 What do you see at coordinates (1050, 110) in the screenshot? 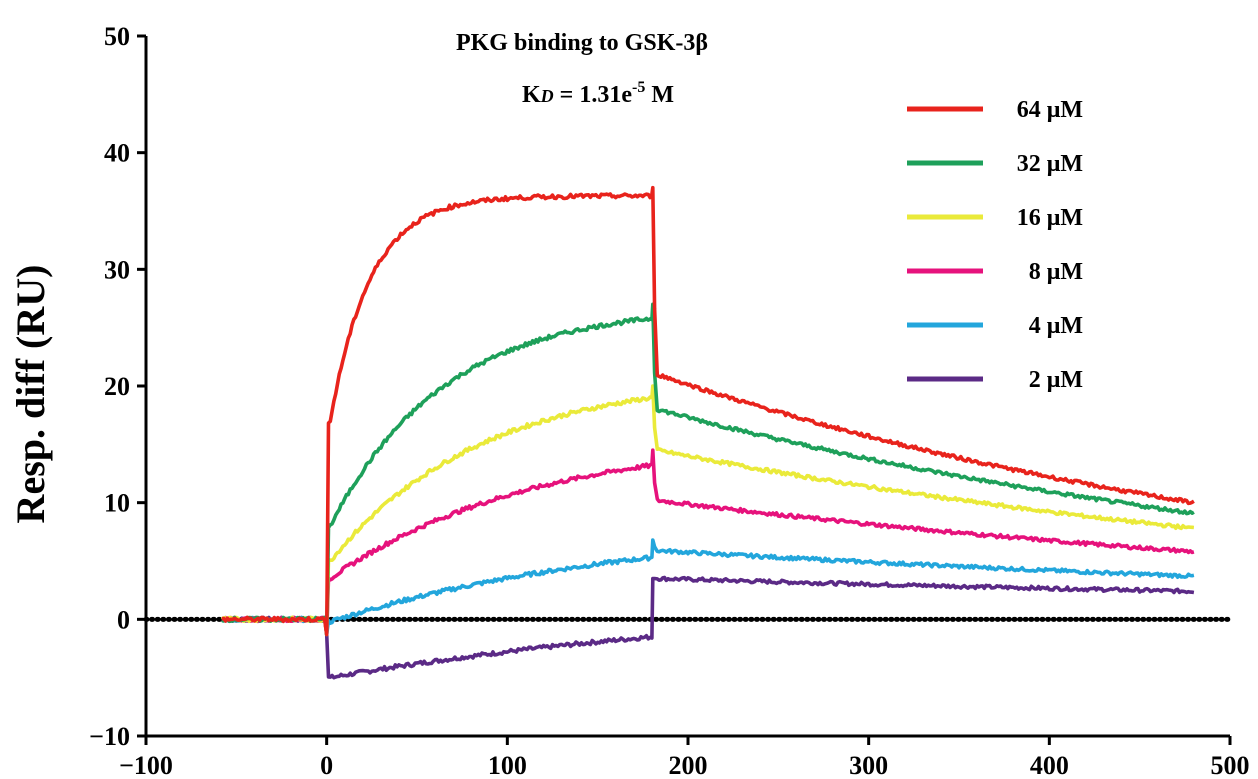
I see `legend-label-64-um: 64 μM` at bounding box center [1050, 110].